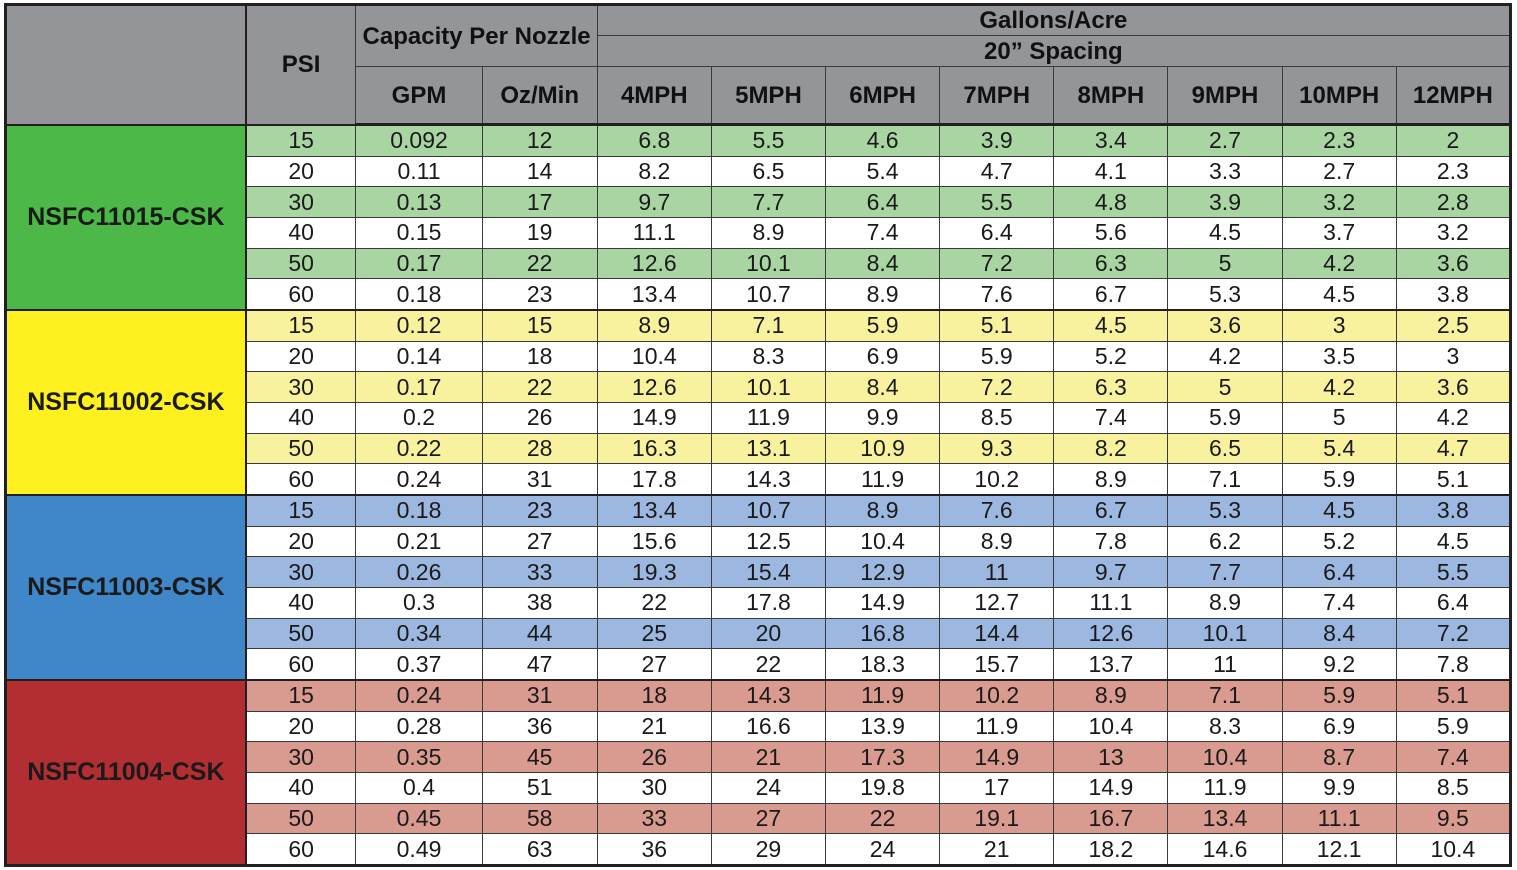  Describe the element at coordinates (1225, 602) in the screenshot. I see `gallons-per-acre-cell: 8.9` at that location.